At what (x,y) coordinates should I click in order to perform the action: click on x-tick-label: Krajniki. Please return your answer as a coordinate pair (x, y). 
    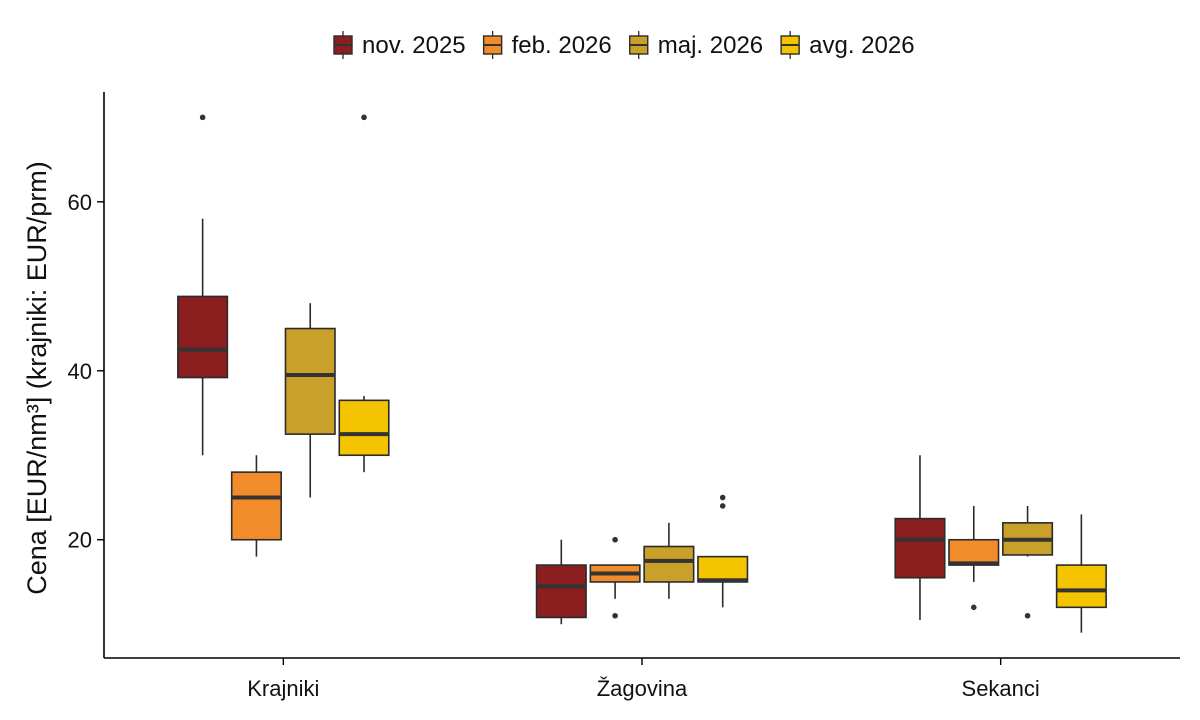
    Looking at the image, I should click on (283, 688).